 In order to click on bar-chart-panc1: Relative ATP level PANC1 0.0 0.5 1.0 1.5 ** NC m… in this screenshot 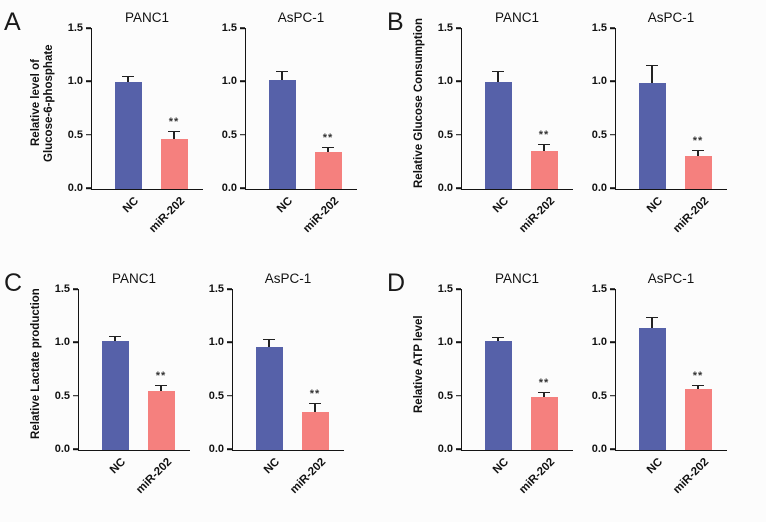, I will do `click(493, 389)`.